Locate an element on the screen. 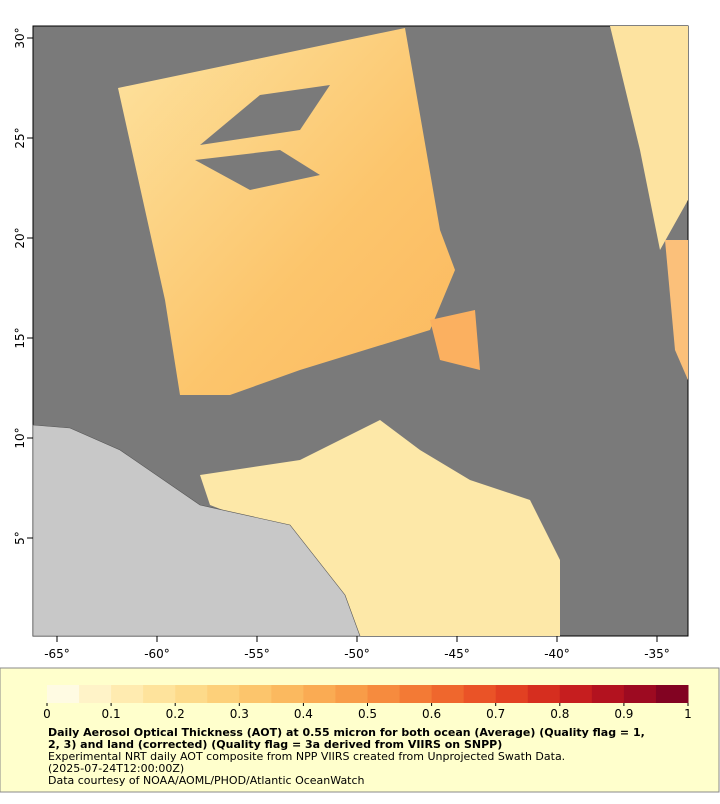  colorbar-tick-label: 0.6 is located at coordinates (431, 714).